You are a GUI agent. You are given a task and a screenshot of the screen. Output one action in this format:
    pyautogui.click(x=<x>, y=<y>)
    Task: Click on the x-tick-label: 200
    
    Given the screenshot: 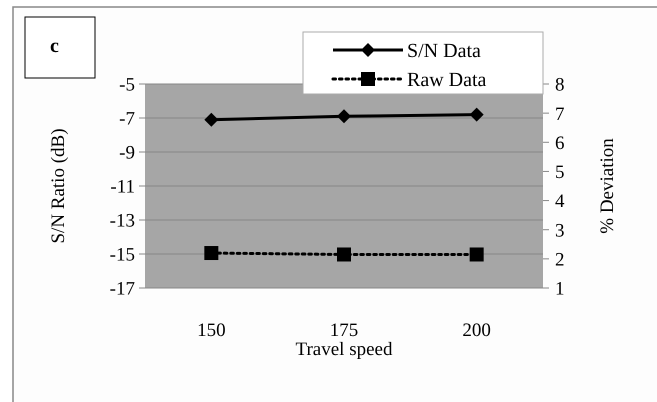 What is the action you would take?
    pyautogui.click(x=476, y=330)
    